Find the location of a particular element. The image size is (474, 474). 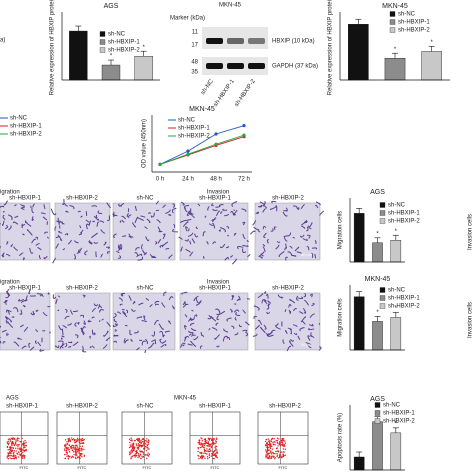

label: sh-HBXIP-2 is located at coordinates (245, 93).